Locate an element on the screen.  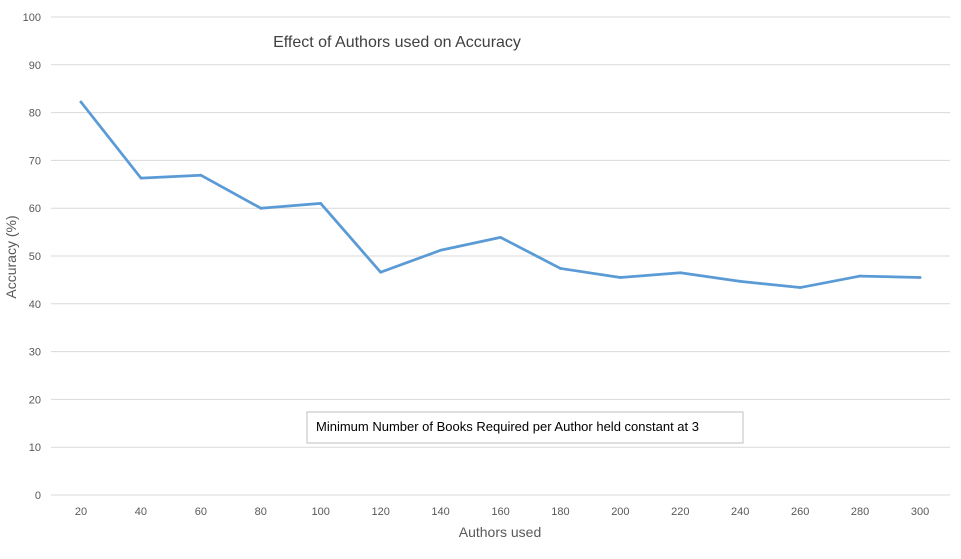
y-tick-label: 40 is located at coordinates (35, 305).